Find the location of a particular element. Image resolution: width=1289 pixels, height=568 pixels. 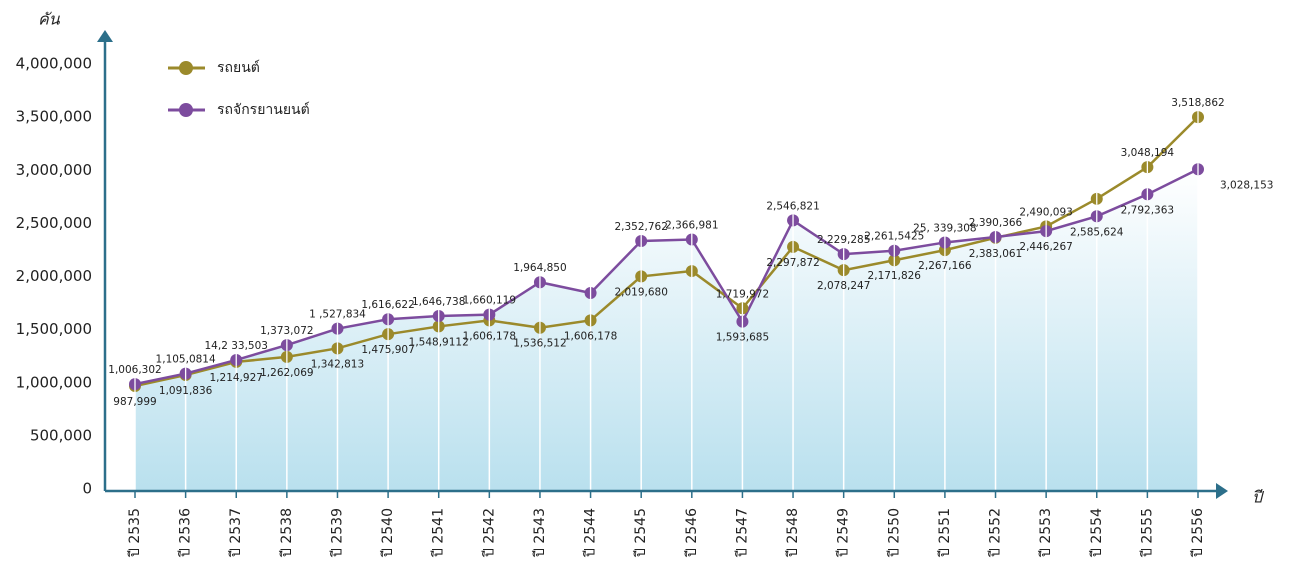

legend-label: รถยนต์ is located at coordinates (238, 67).